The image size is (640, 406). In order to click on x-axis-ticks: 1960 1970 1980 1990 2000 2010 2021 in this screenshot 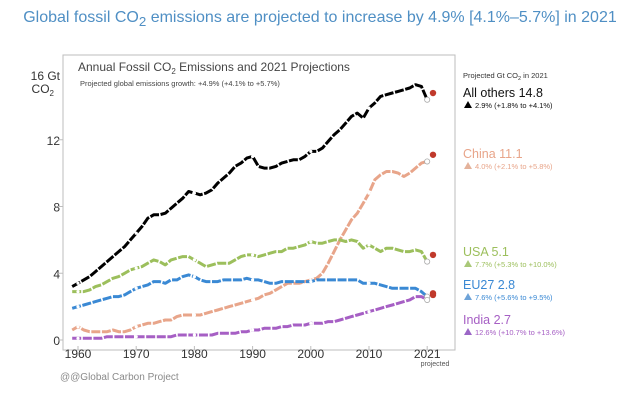, I will do `click(253, 353)`.